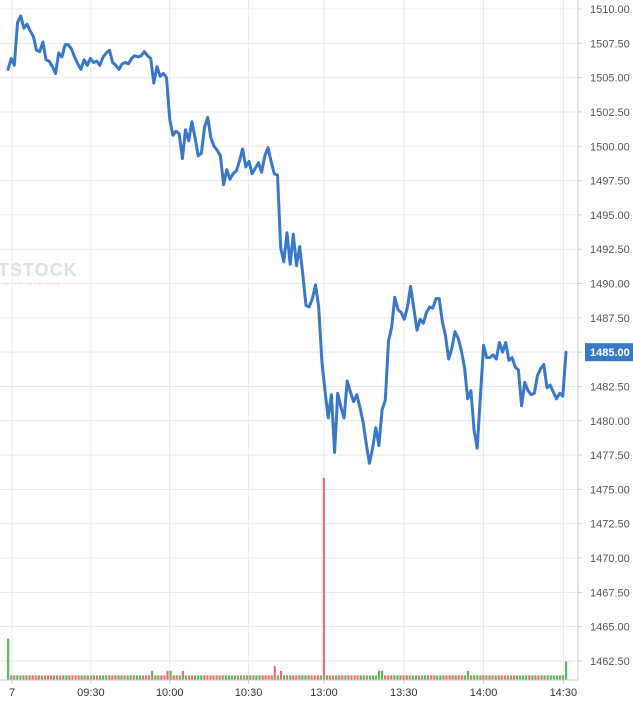  I want to click on y-tick-label: 1510.00, so click(610, 10).